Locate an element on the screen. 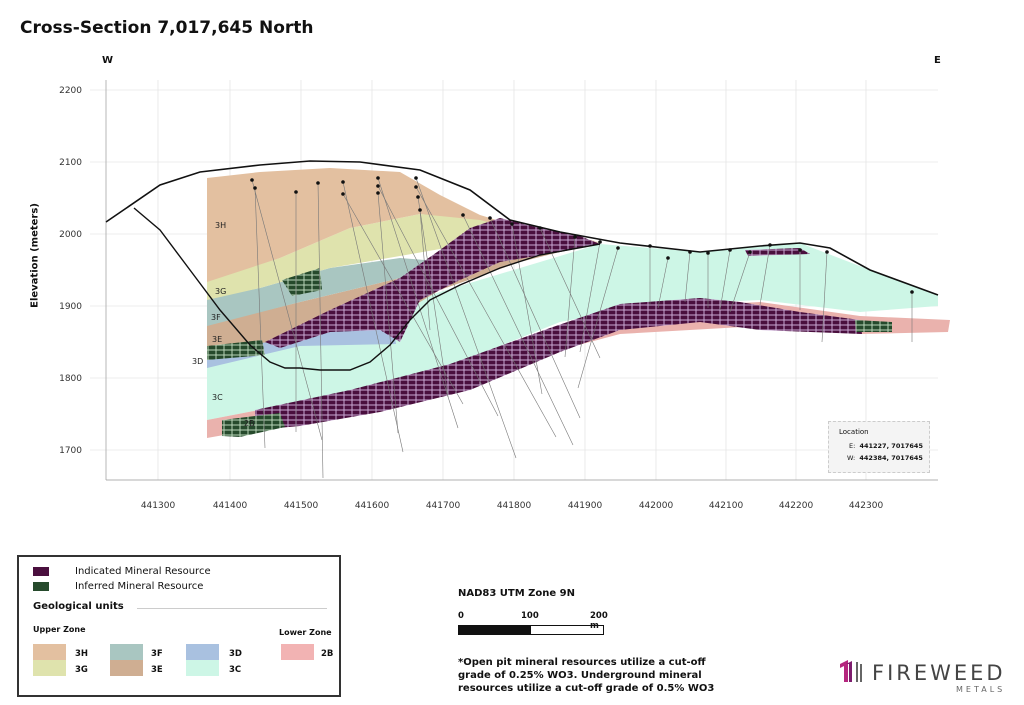  logo-sub: METALS is located at coordinates (980, 689).